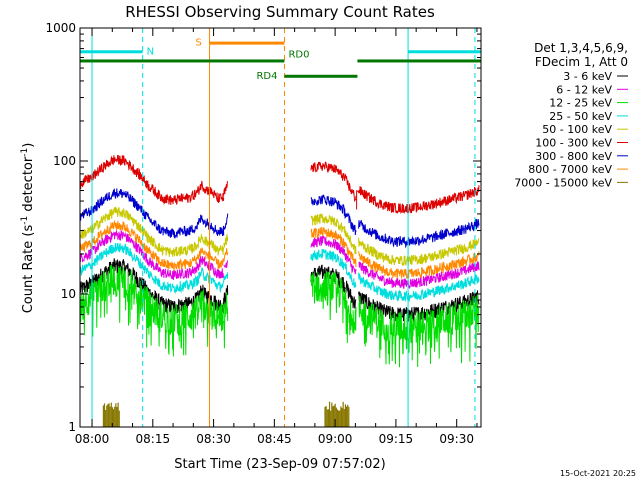  Describe the element at coordinates (581, 62) in the screenshot. I see `legend-header-2: FDecim 1, Att 0` at that location.